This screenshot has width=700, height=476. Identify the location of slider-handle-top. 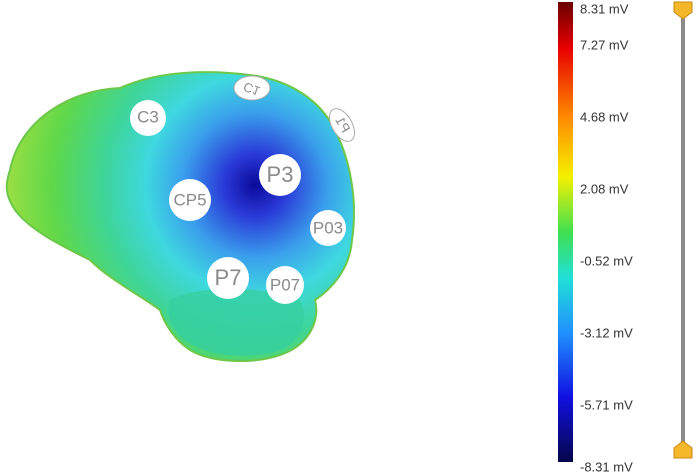
(683, 10).